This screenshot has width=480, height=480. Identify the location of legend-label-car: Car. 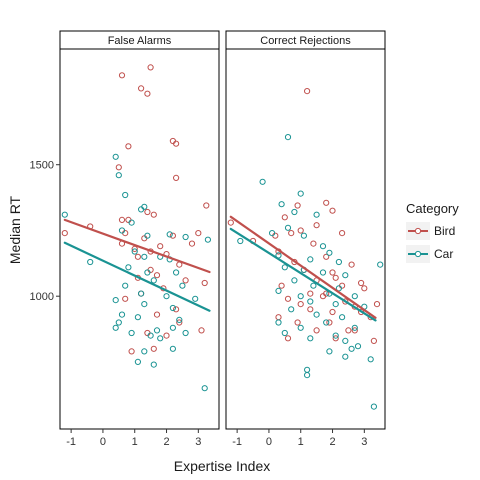
(443, 254).